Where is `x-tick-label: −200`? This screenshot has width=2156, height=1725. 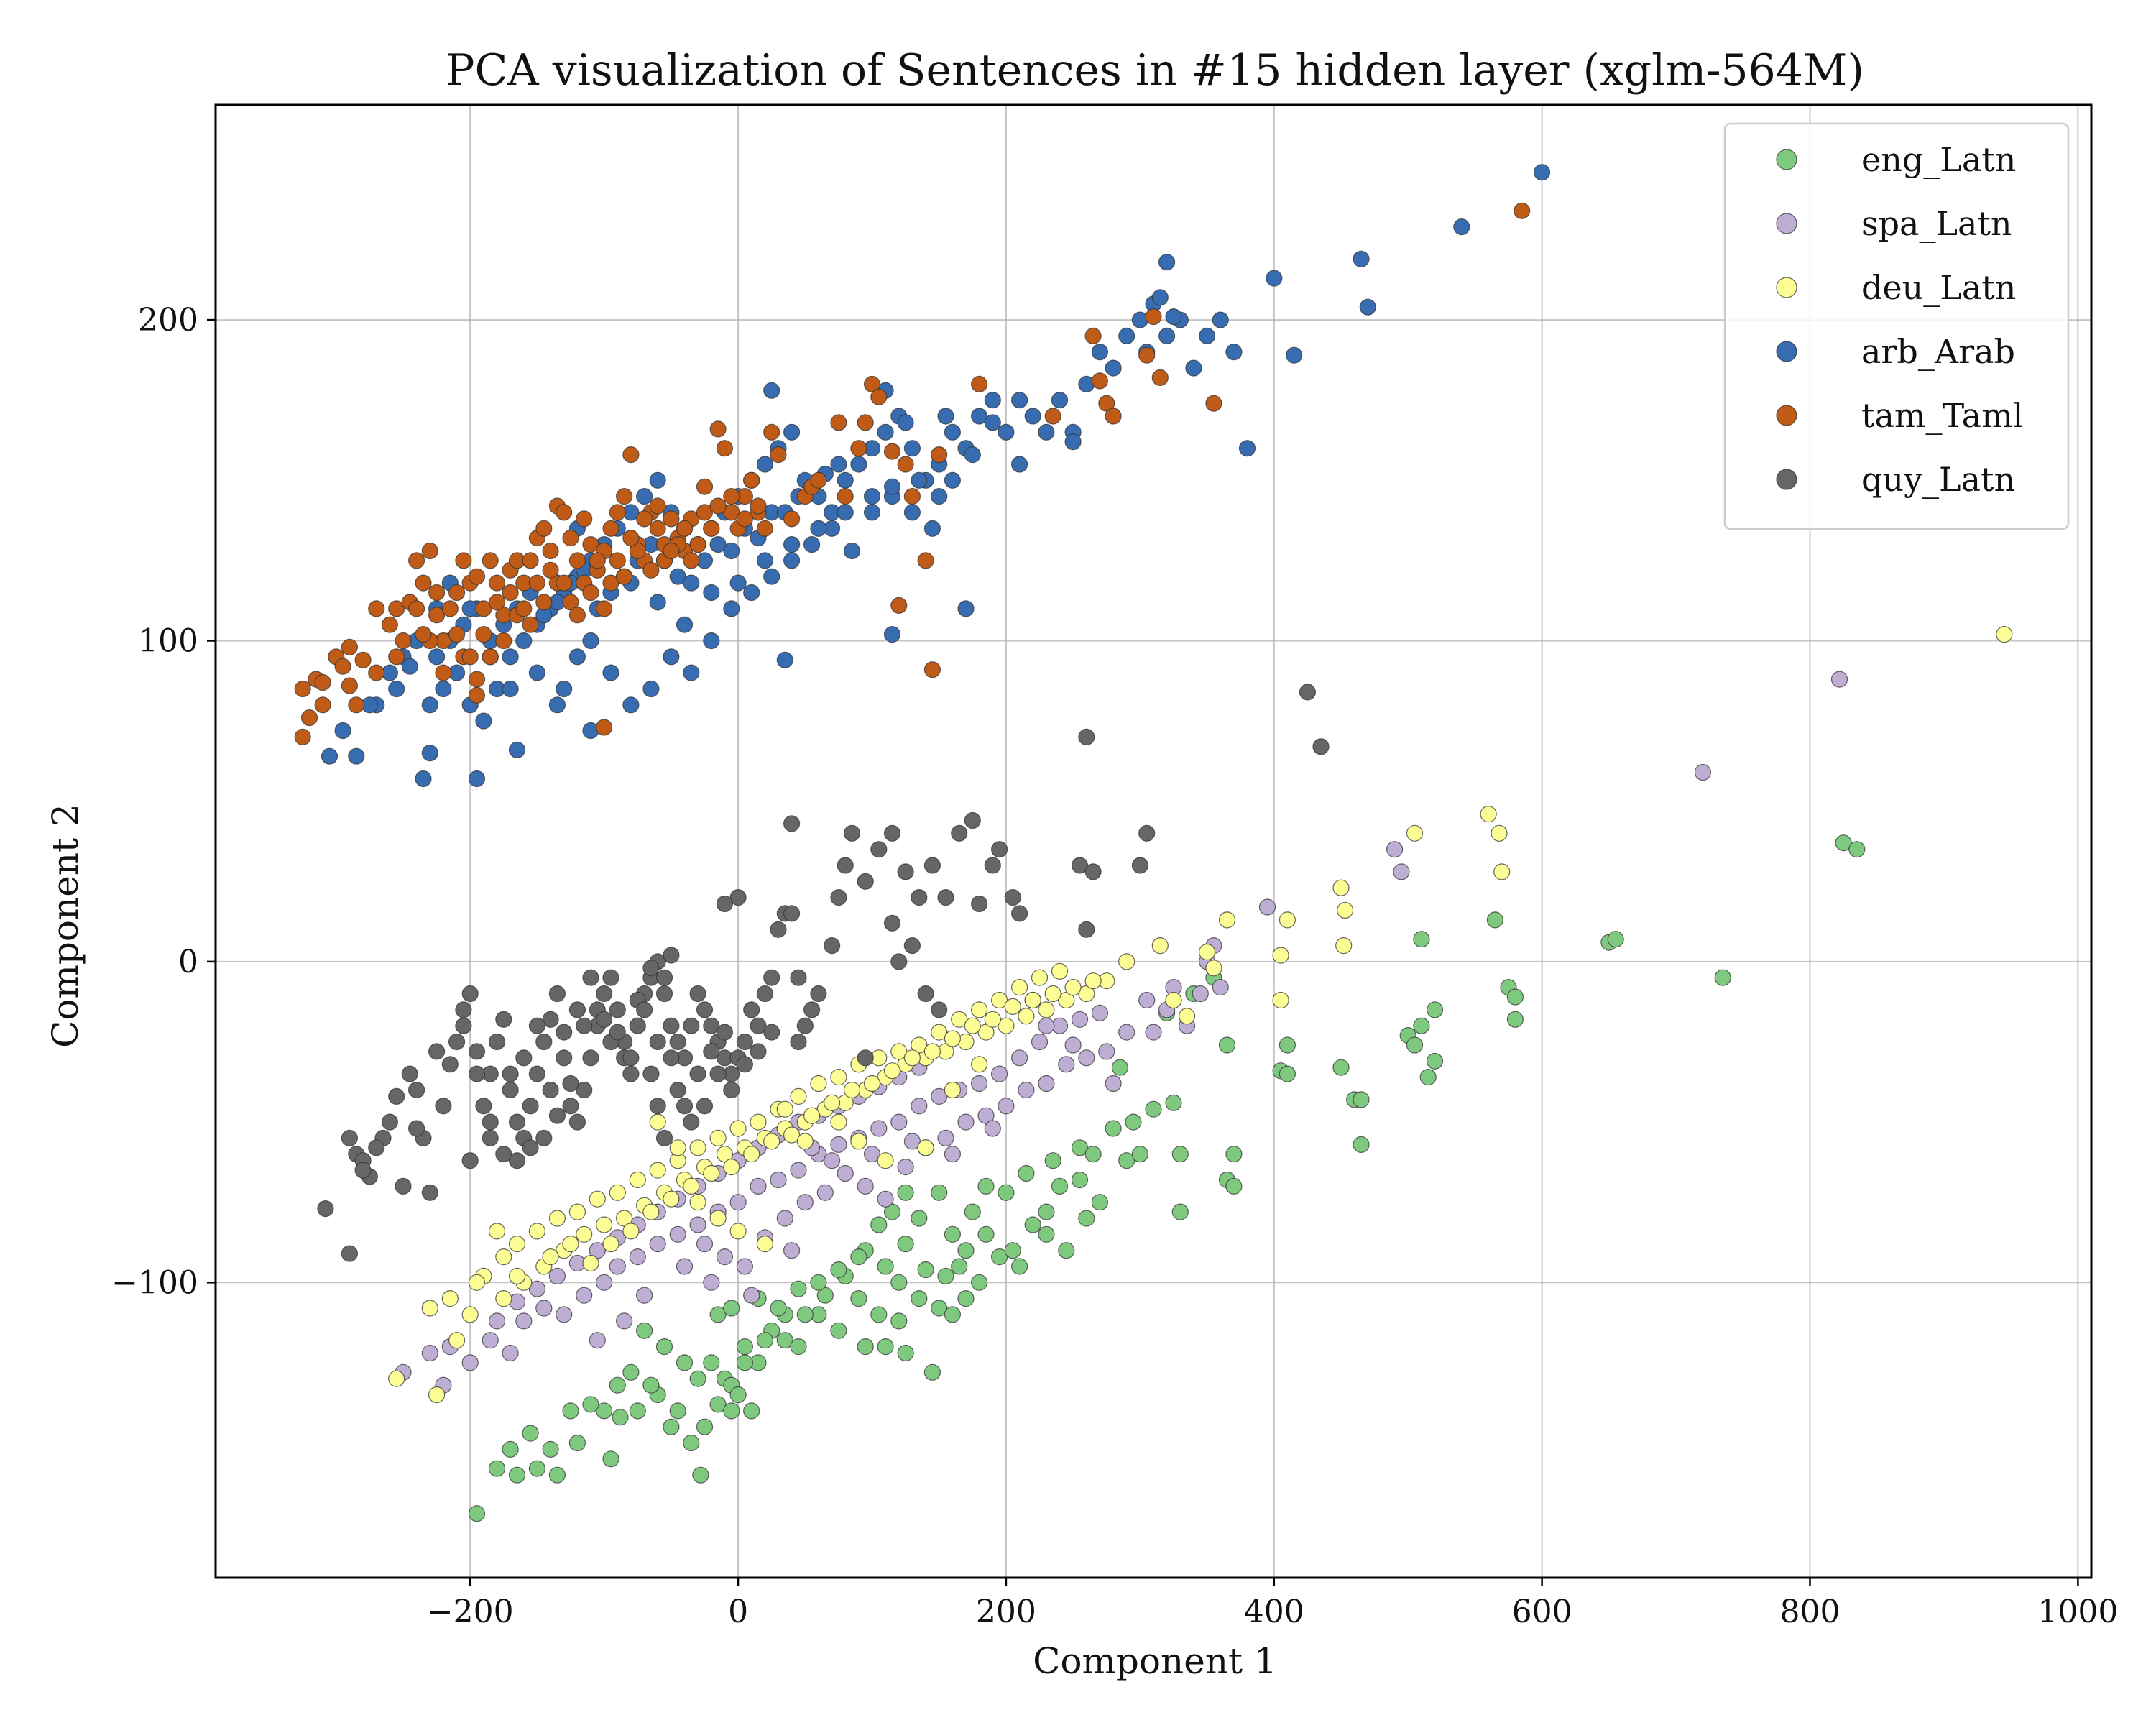 x-tick-label: −200 is located at coordinates (470, 1611).